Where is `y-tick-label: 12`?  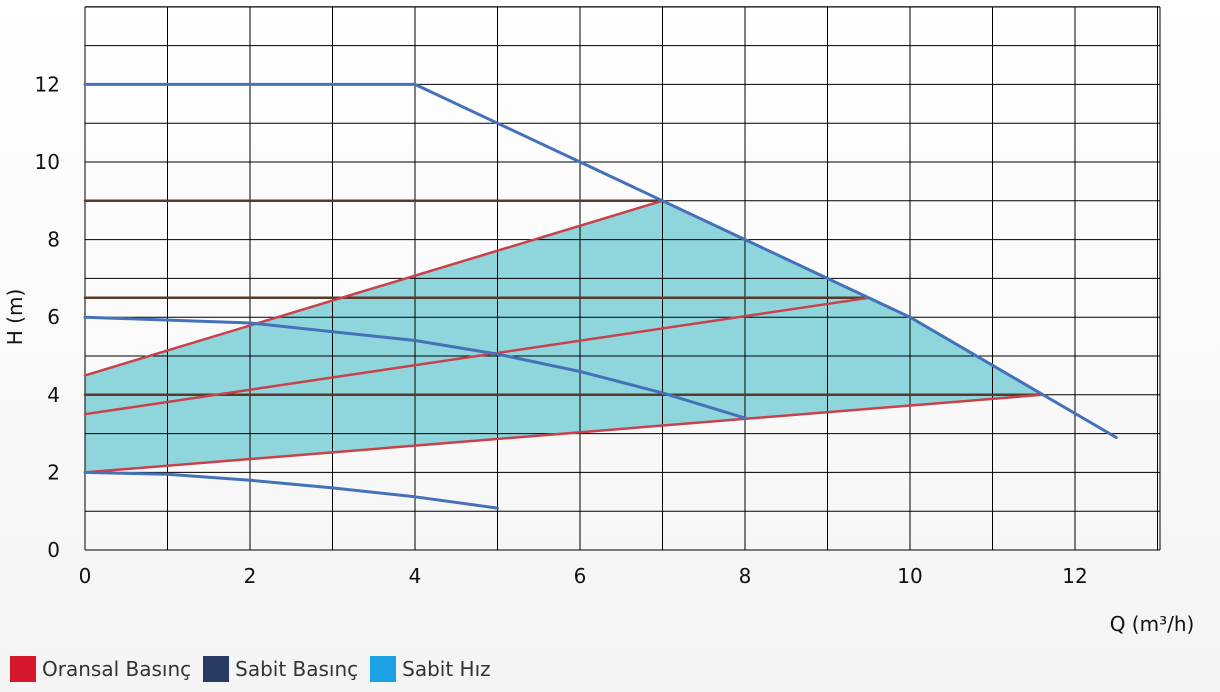
y-tick-label: 12 is located at coordinates (47, 84).